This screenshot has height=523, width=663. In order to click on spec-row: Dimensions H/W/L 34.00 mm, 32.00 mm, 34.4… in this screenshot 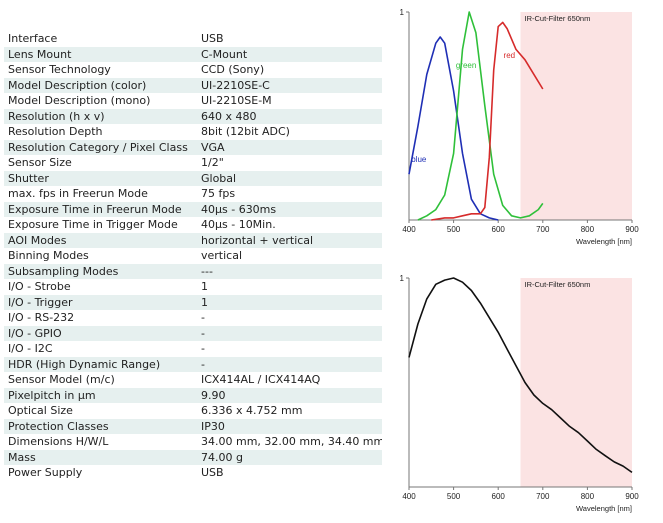, I will do `click(193, 442)`.